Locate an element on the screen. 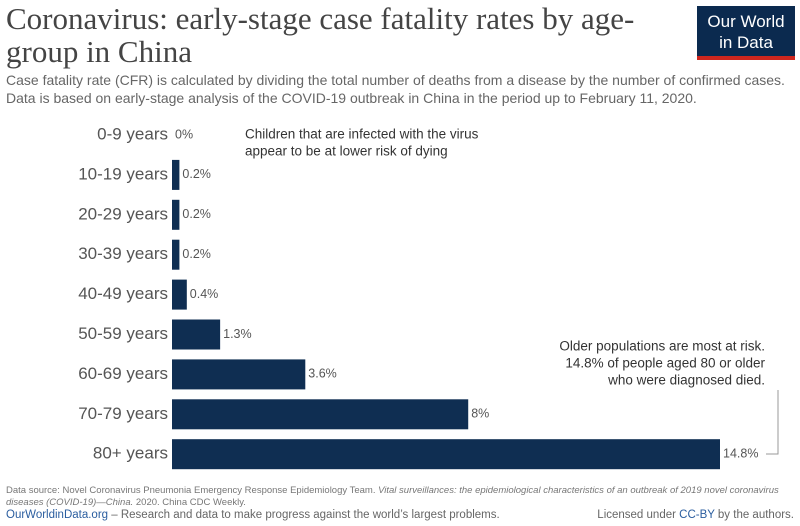  license-text: Licensed under is located at coordinates (638, 515).